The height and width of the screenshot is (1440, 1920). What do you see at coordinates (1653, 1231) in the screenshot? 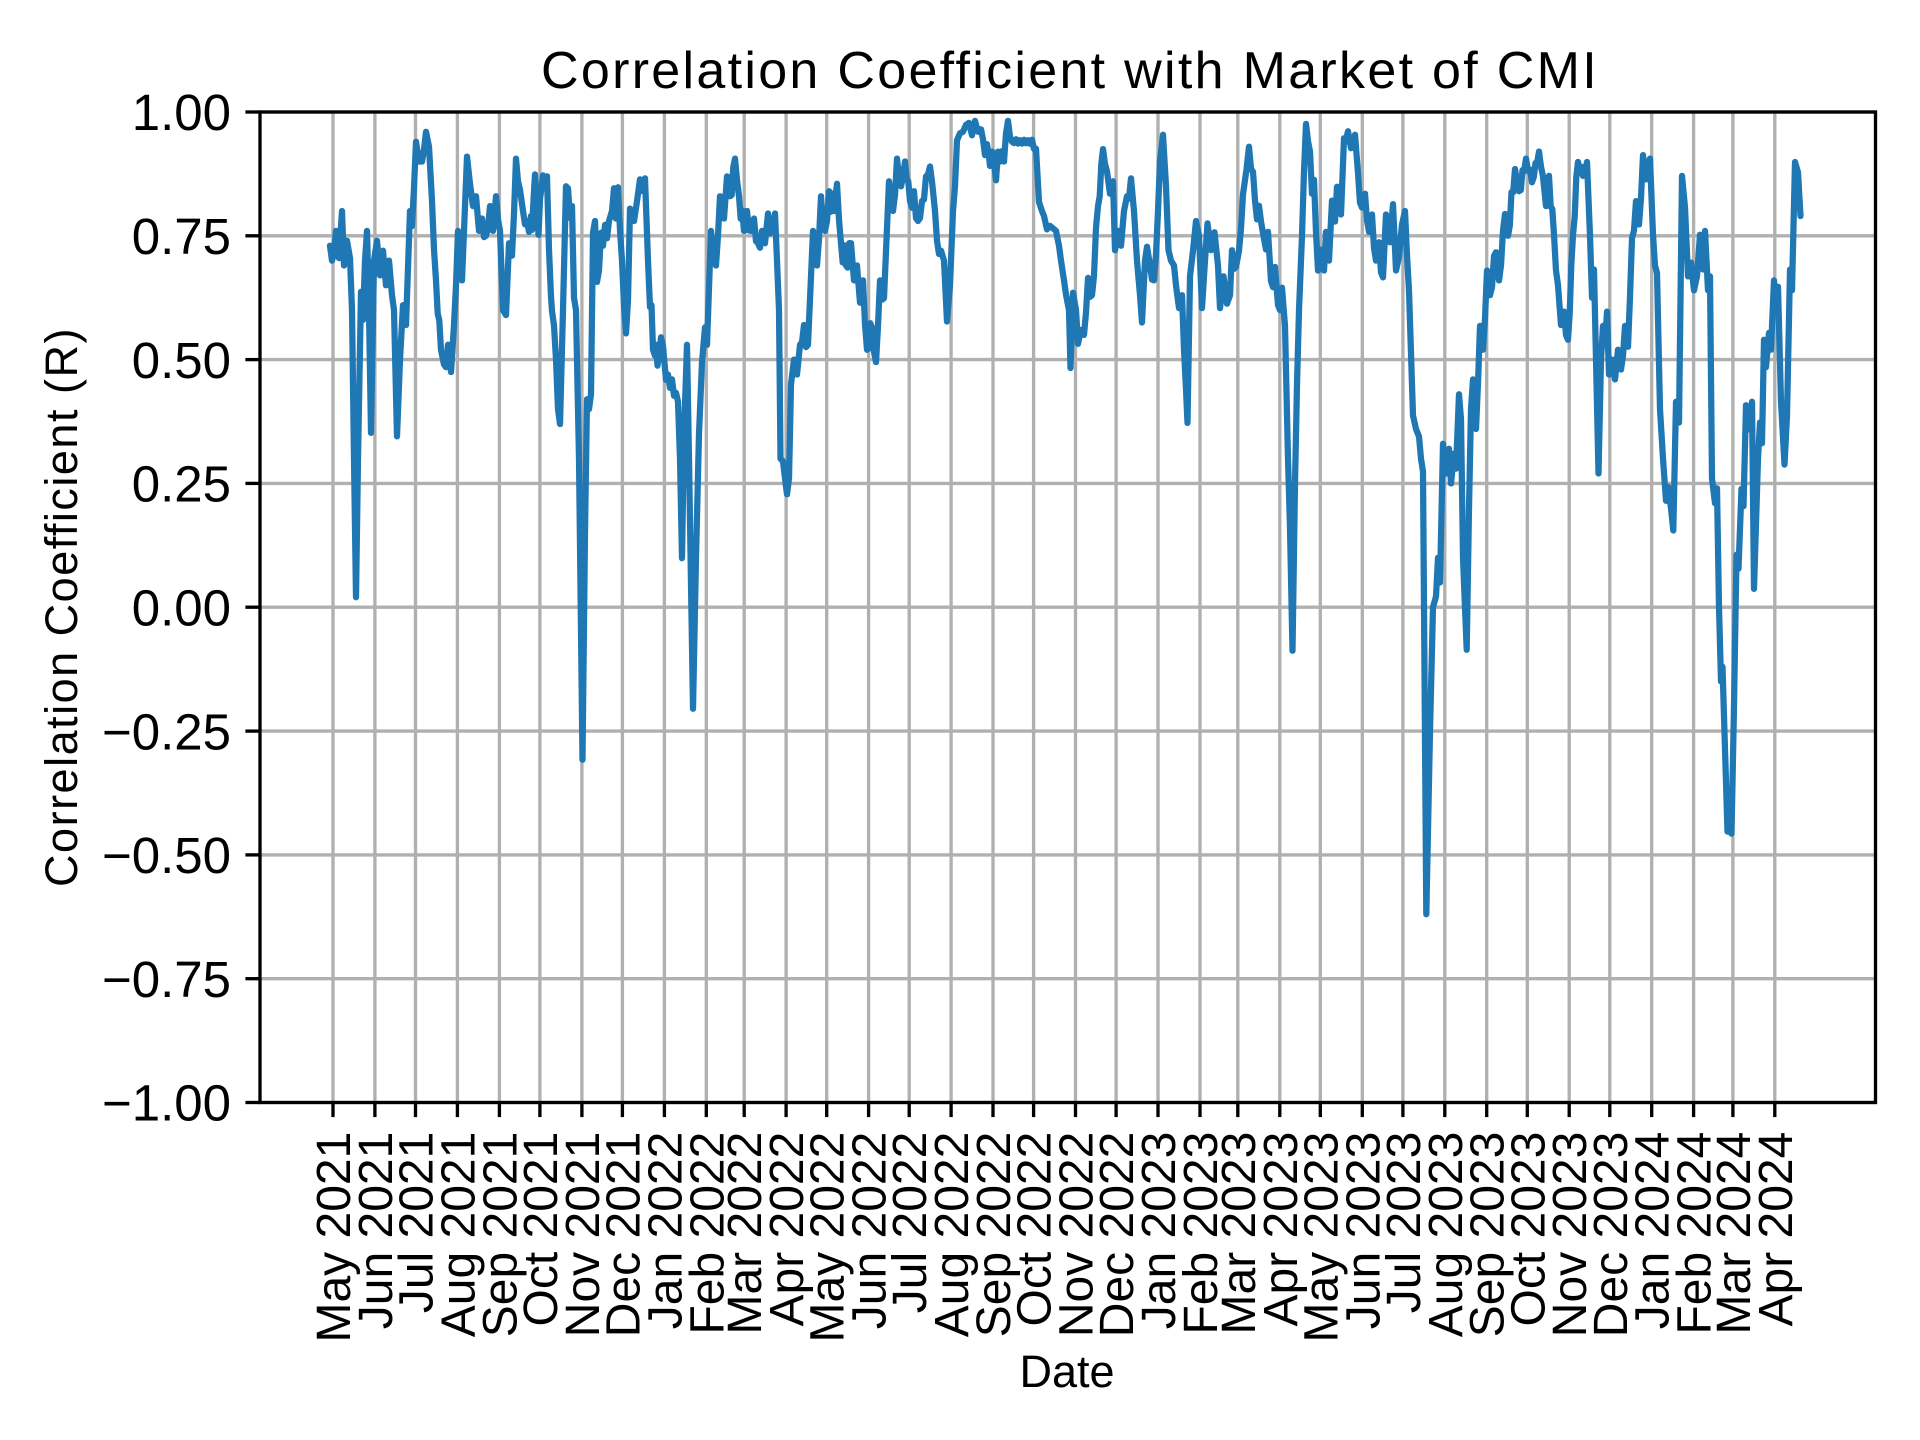
I see `svg-text: Jan 2024` at bounding box center [1653, 1231].